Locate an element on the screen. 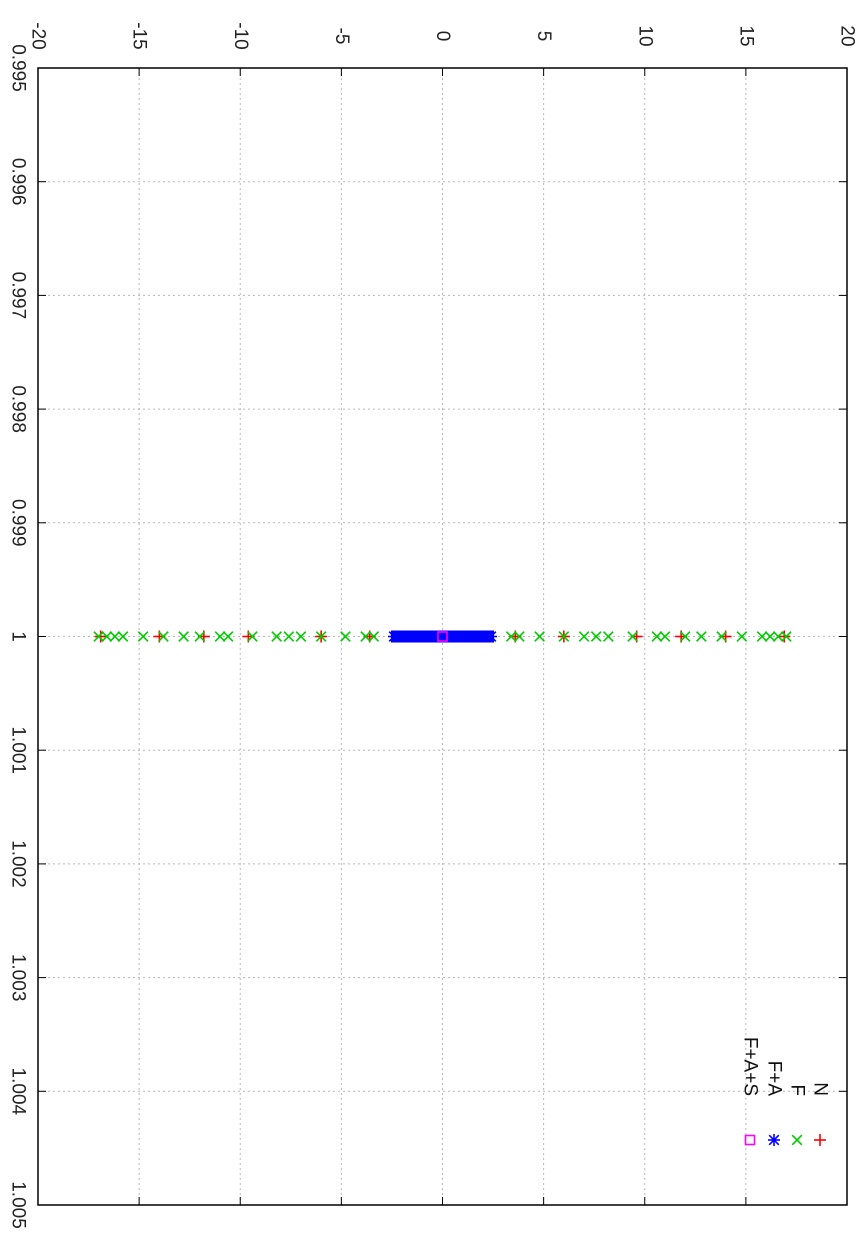 The image size is (868, 1239). x-tick-label: 1.005 is located at coordinates (18, 1205).